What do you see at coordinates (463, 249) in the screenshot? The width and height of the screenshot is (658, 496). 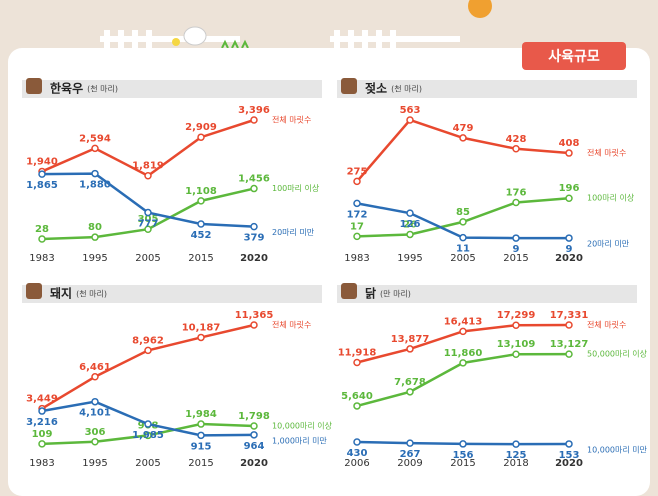 I see `value-label: 11` at bounding box center [463, 249].